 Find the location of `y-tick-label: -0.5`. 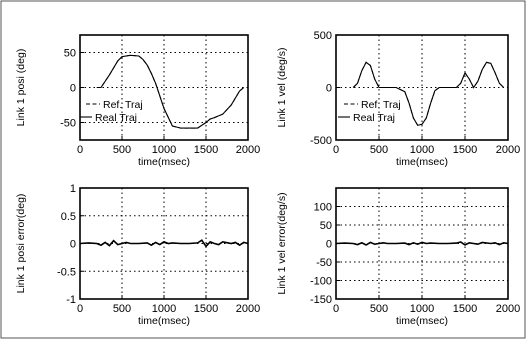

y-tick-label: -0.5 is located at coordinates (66, 272).